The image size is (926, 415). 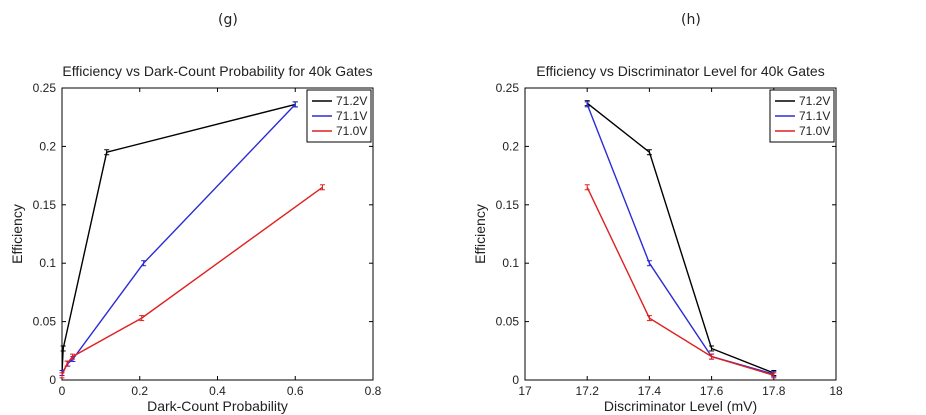 I want to click on chart1-ytick-label: 0.2, so click(x=47, y=146).